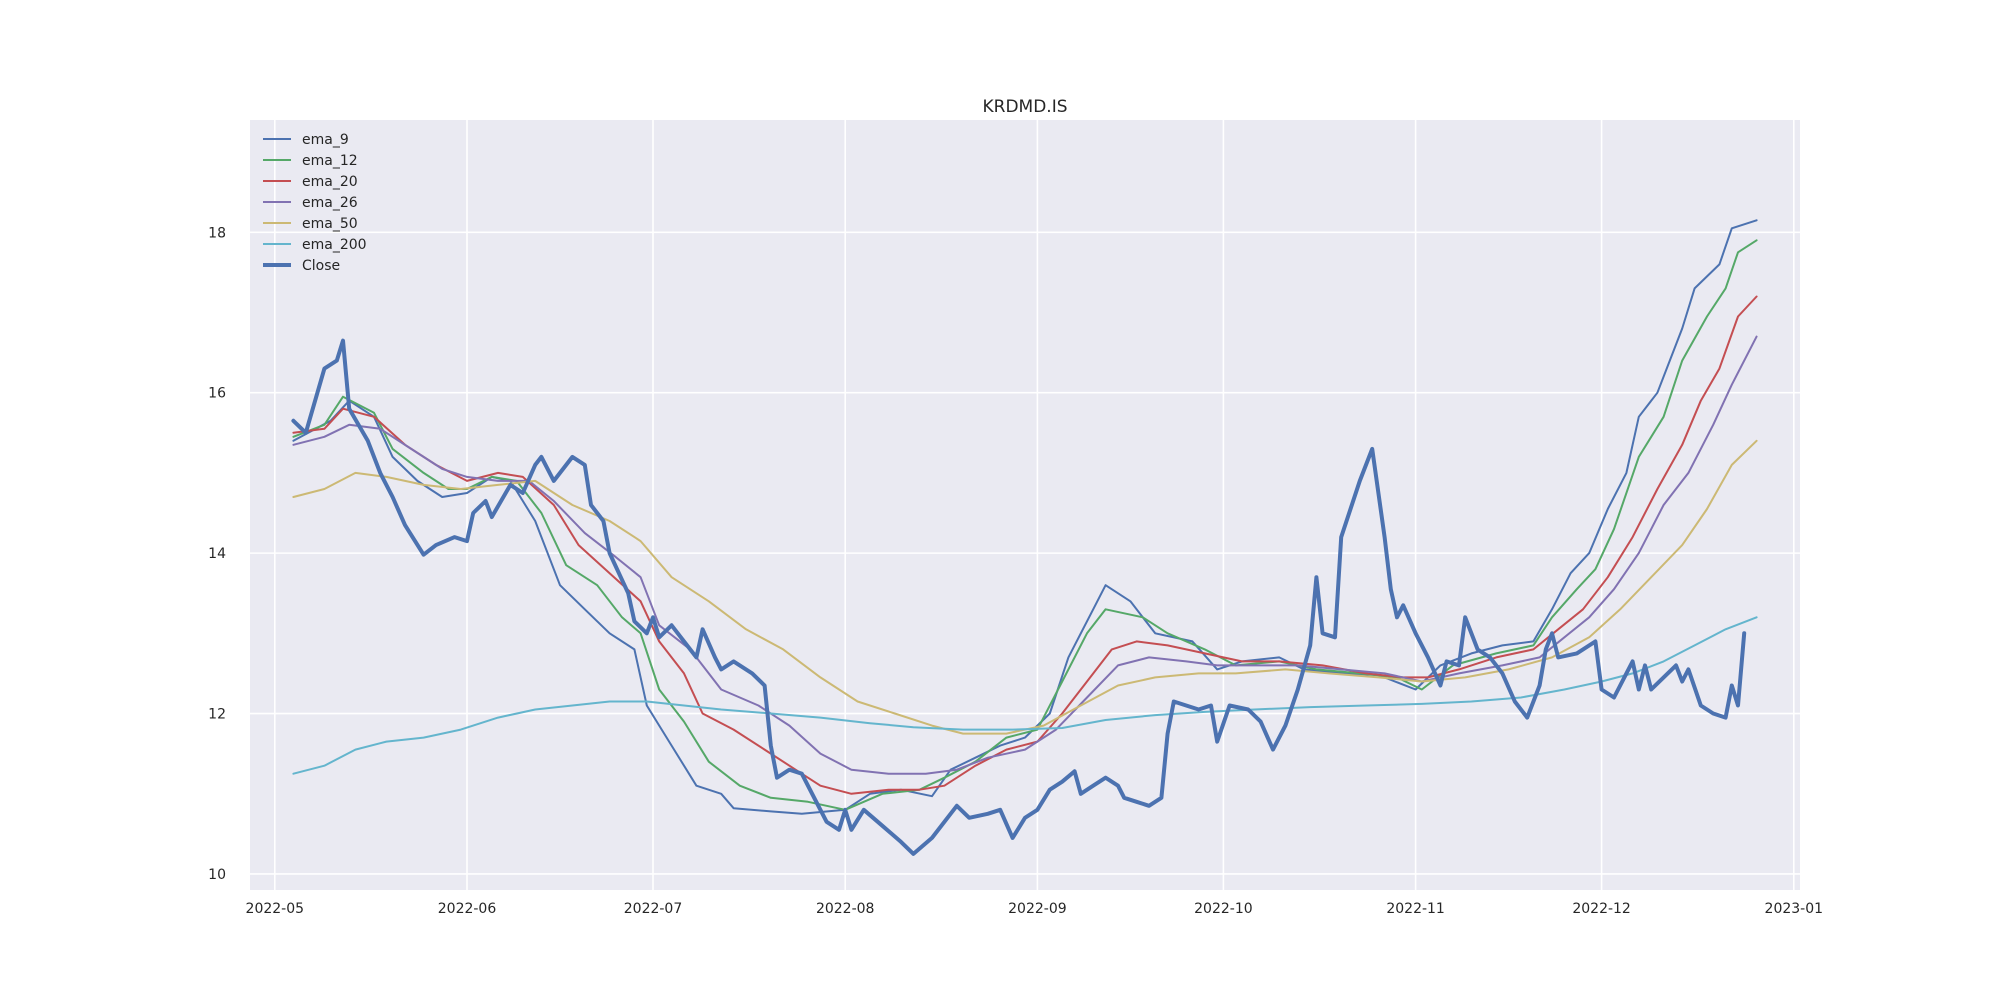 This screenshot has width=2000, height=1004. I want to click on y-tick-label: 12, so click(217, 715).